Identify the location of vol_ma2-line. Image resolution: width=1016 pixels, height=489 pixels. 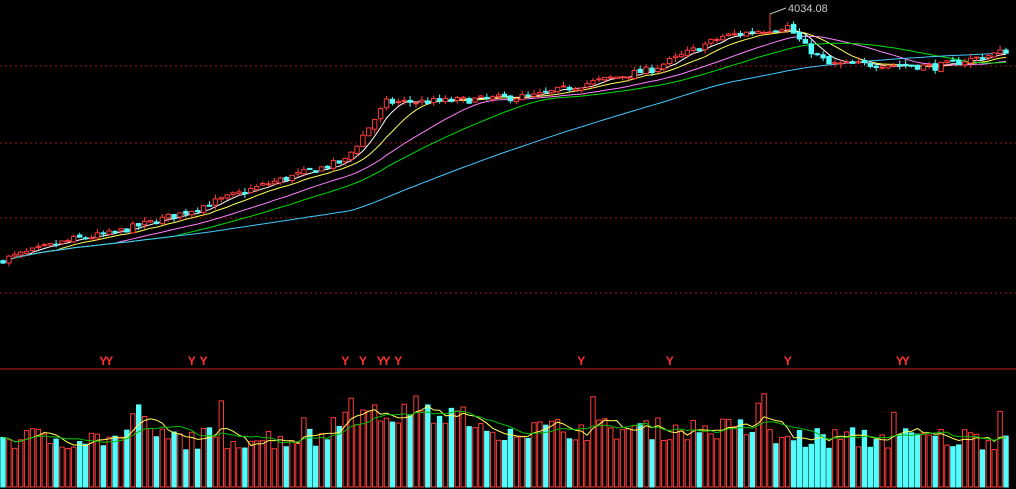
(504, 427).